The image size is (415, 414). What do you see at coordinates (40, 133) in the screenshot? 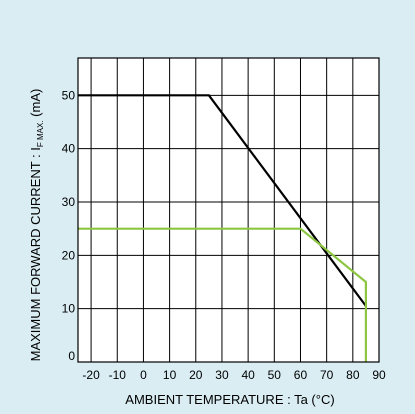
I see `y-axis-title-subscript: F MAX.` at bounding box center [40, 133].